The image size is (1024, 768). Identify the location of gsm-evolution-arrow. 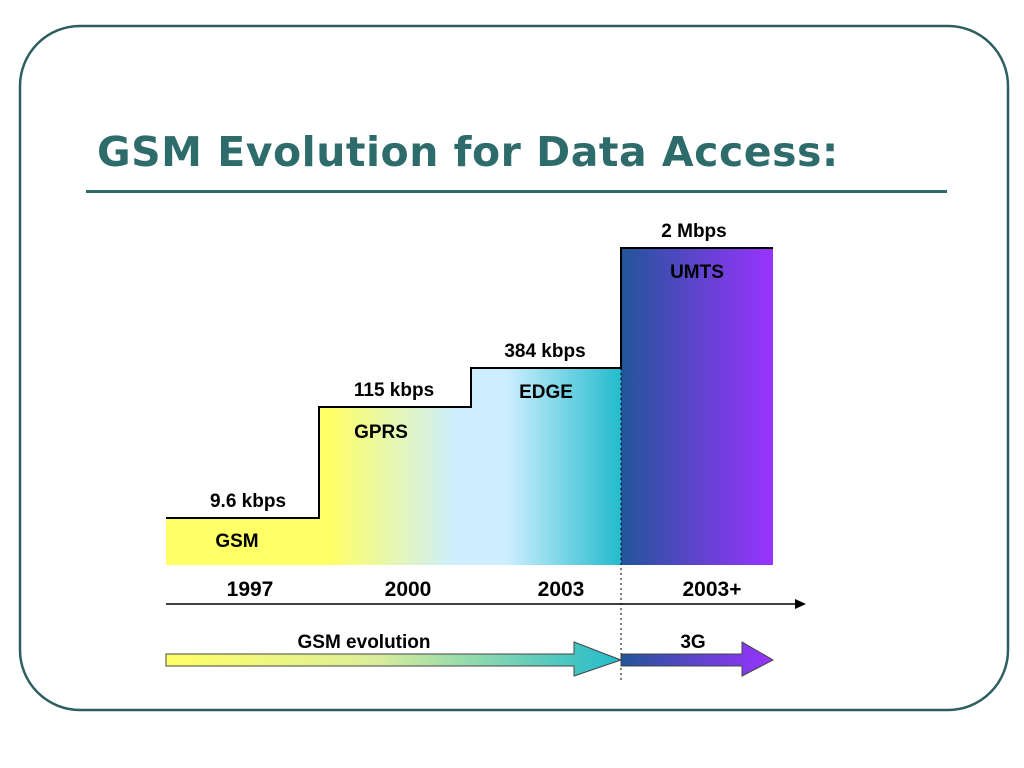
(394, 659).